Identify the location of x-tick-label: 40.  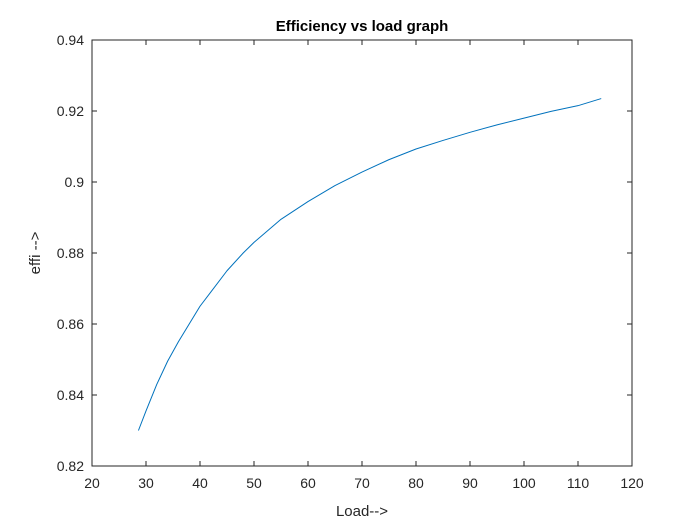
(200, 483).